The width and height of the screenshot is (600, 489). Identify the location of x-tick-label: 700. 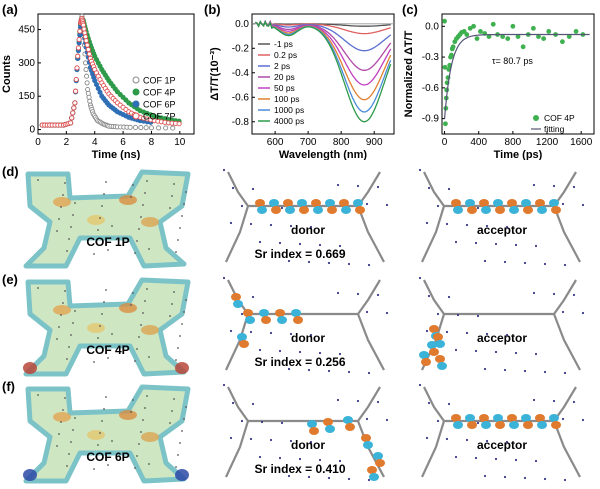
(308, 142).